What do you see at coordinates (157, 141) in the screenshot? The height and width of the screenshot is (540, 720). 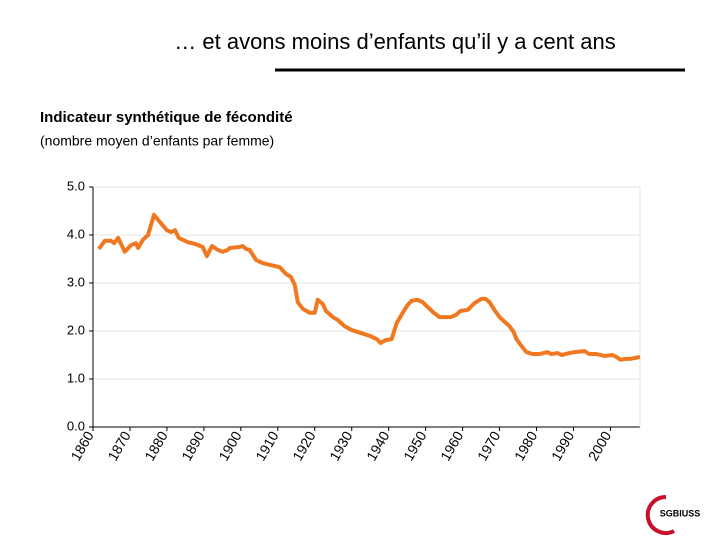 I see `chart-subtitle: (nombre moyen d’enfants par femme)` at bounding box center [157, 141].